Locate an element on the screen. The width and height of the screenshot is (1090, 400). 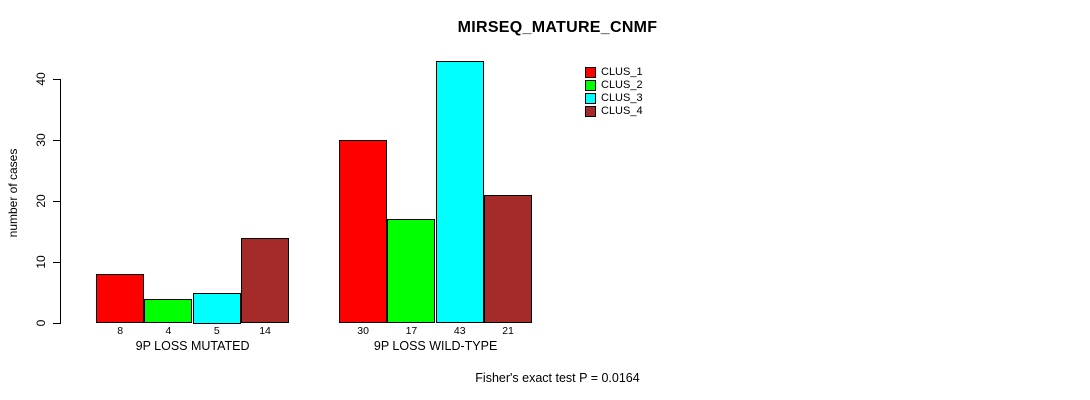
bar-value-CLUS_2-group-0: 4 is located at coordinates (168, 330).